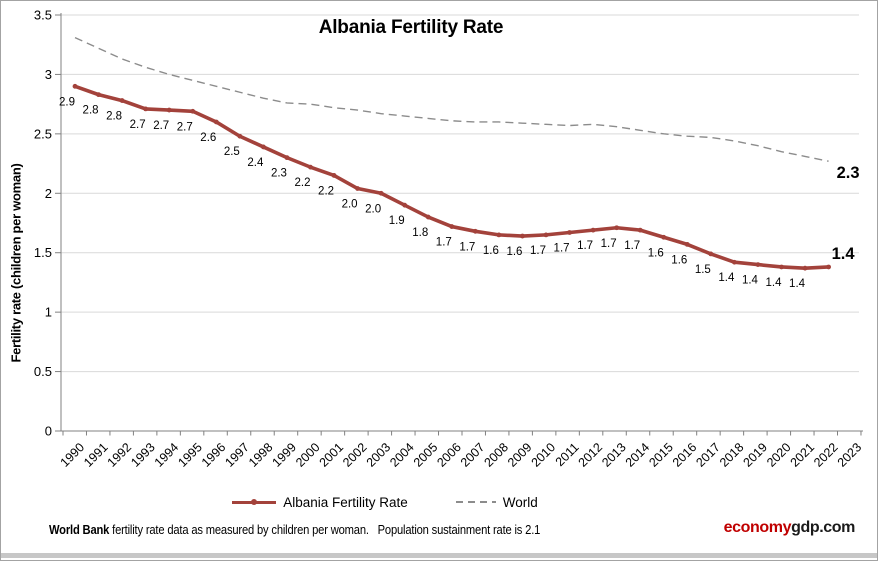 This screenshot has height=561, width=878. I want to click on legend-item-world: World, so click(496, 502).